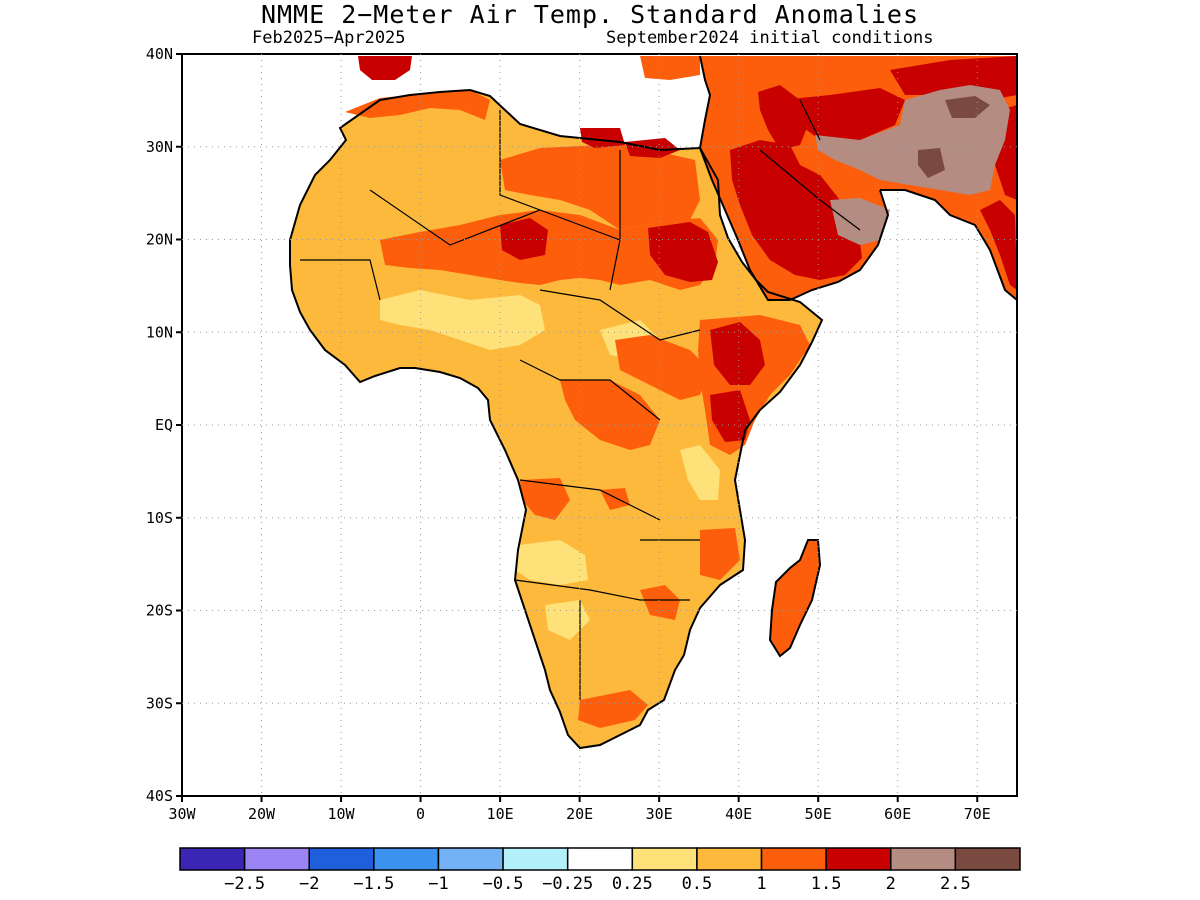  What do you see at coordinates (826, 884) in the screenshot?
I see `colorbar-label: 1.5` at bounding box center [826, 884].